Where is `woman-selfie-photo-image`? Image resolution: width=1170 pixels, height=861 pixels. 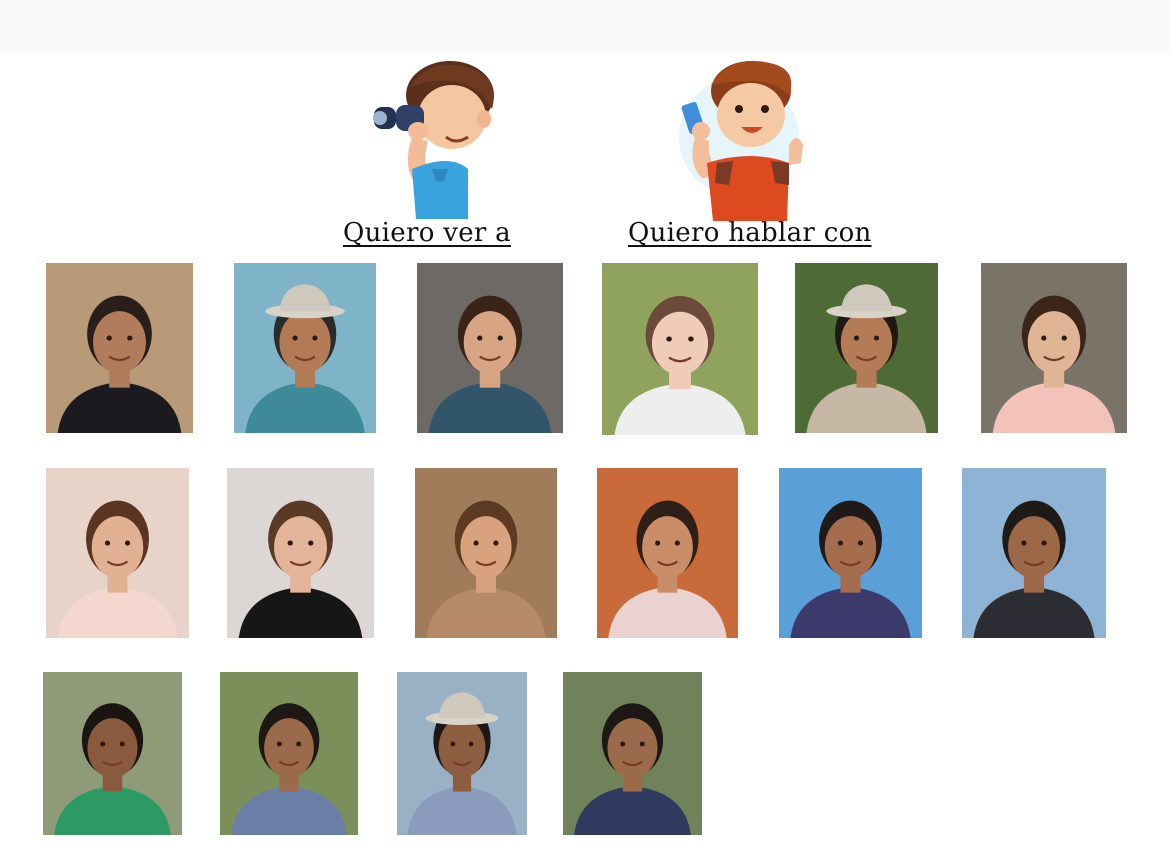 woman-selfie-photo-image is located at coordinates (490, 348).